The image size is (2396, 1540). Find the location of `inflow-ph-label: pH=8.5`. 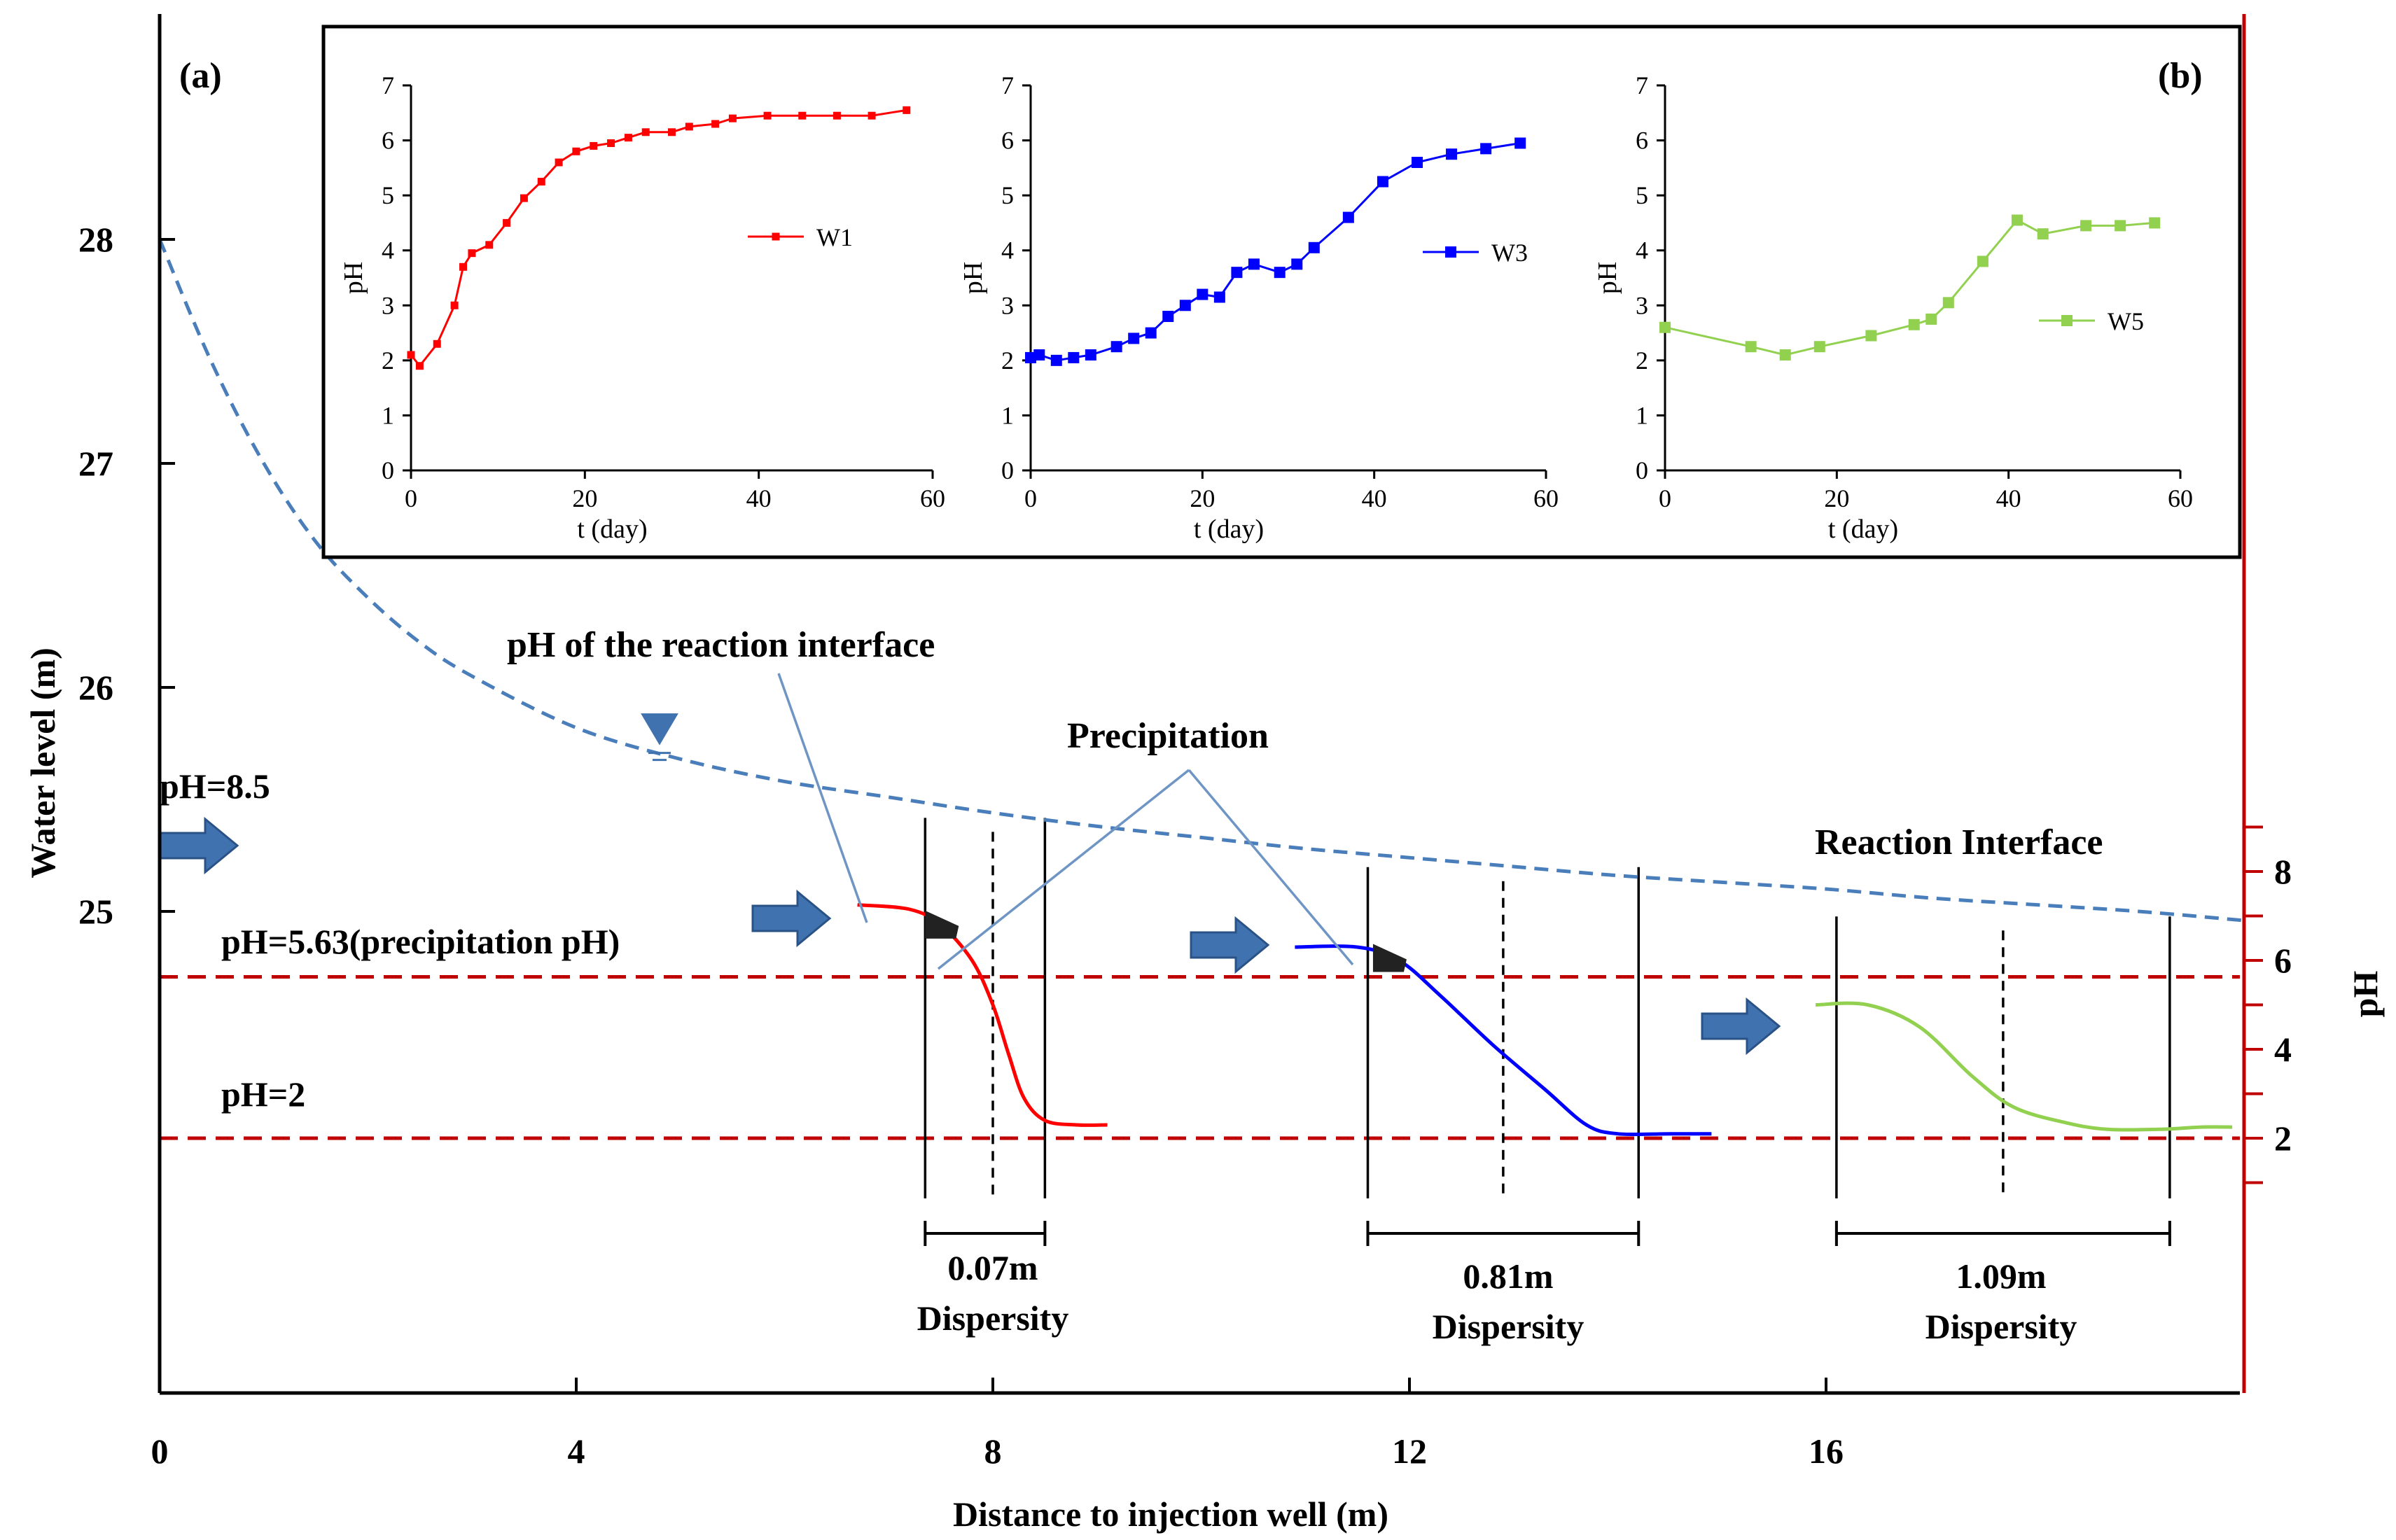

inflow-ph-label: pH=8.5 is located at coordinates (215, 786).